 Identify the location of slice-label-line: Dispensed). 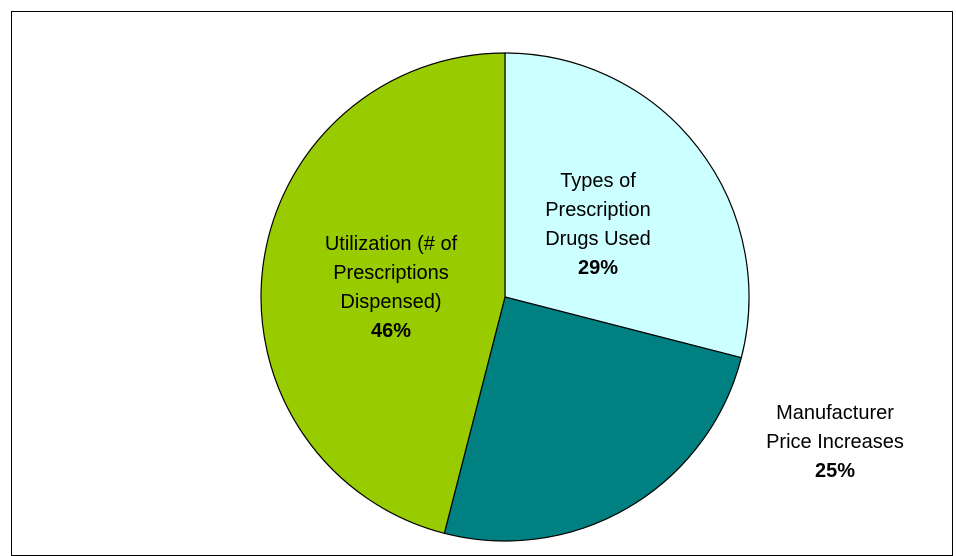
(390, 302).